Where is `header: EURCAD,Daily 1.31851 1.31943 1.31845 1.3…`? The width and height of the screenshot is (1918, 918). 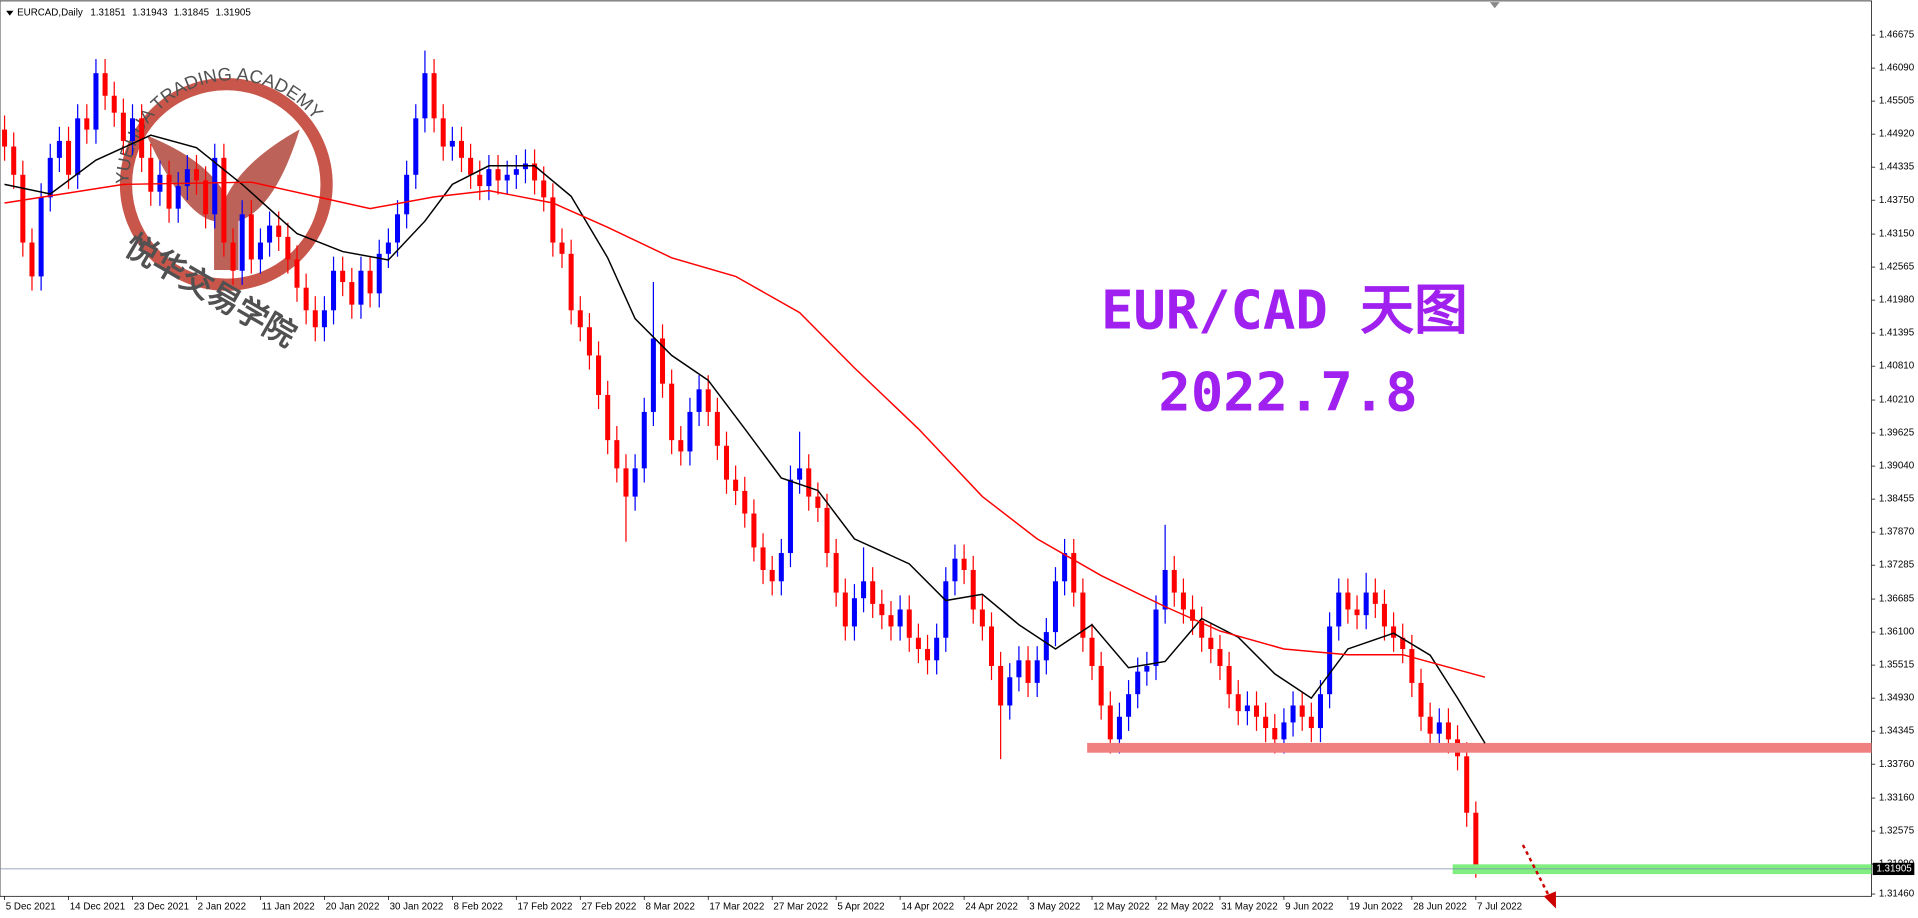 header: EURCAD,Daily 1.31851 1.31943 1.31845 1.3… is located at coordinates (134, 13).